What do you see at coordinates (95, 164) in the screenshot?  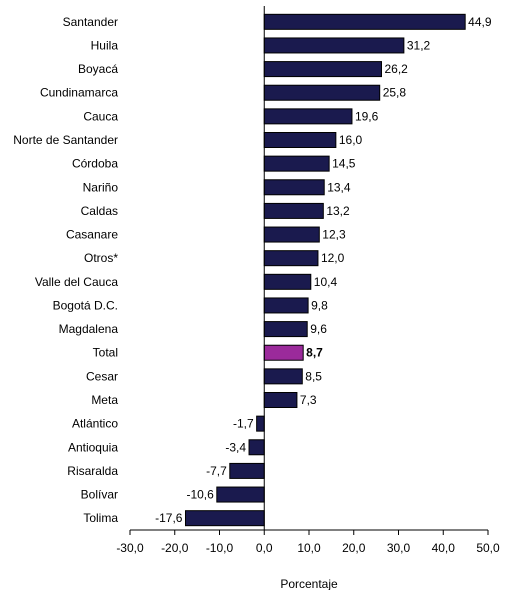 I see `category-label: Córdoba` at bounding box center [95, 164].